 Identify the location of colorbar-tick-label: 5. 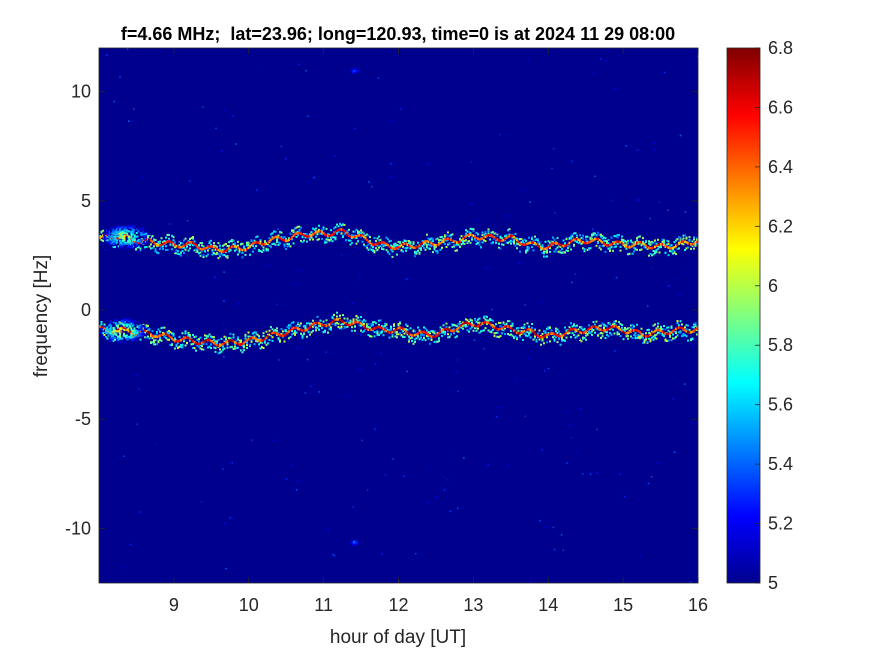
(773, 583).